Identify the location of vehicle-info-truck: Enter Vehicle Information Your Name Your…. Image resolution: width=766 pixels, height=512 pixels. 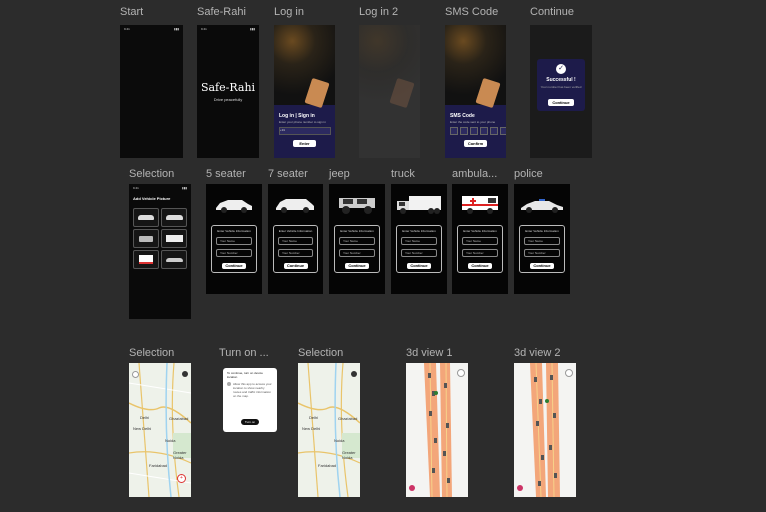
(419, 239).